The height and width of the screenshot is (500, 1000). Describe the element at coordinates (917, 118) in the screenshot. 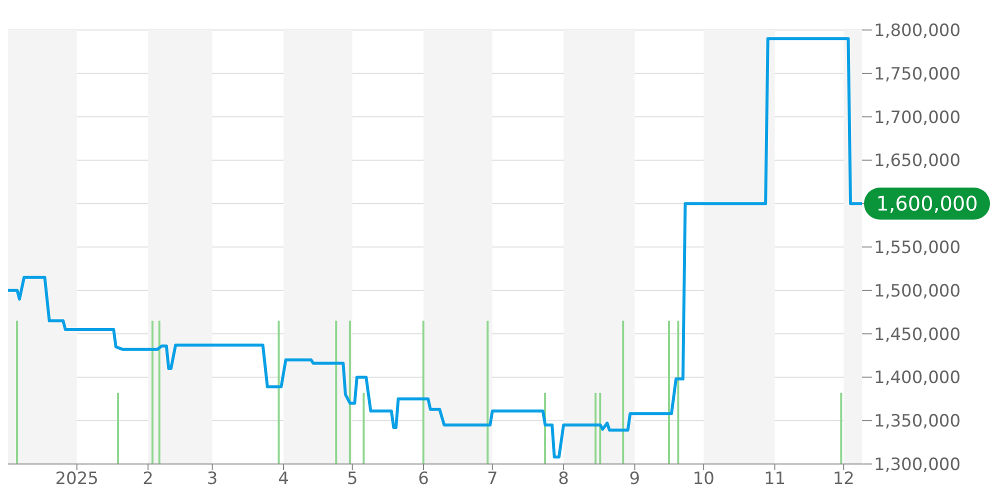

I see `y-tick-label: 1,700,000` at that location.